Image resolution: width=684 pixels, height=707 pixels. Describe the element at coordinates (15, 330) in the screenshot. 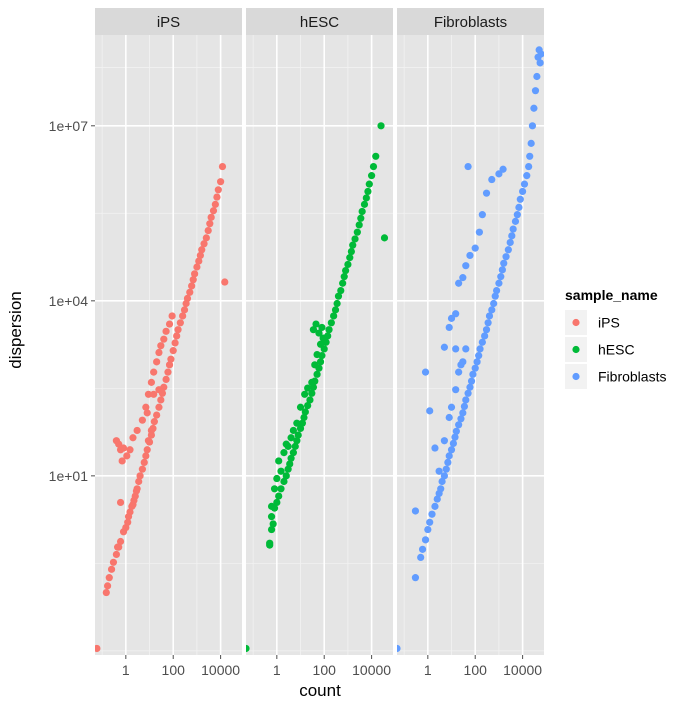

I see `y-axis-title: dispersion` at that location.